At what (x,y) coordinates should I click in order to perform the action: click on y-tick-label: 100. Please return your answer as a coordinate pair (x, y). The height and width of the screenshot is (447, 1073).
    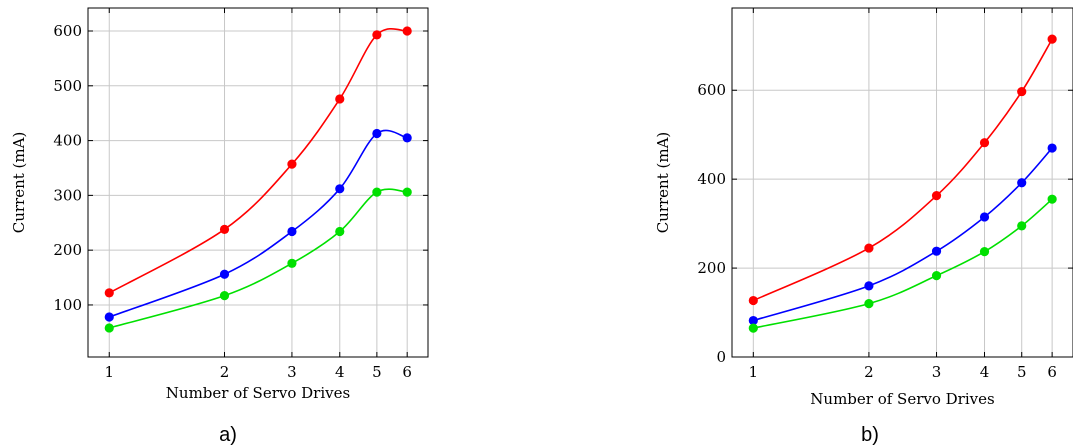
    Looking at the image, I should click on (67, 305).